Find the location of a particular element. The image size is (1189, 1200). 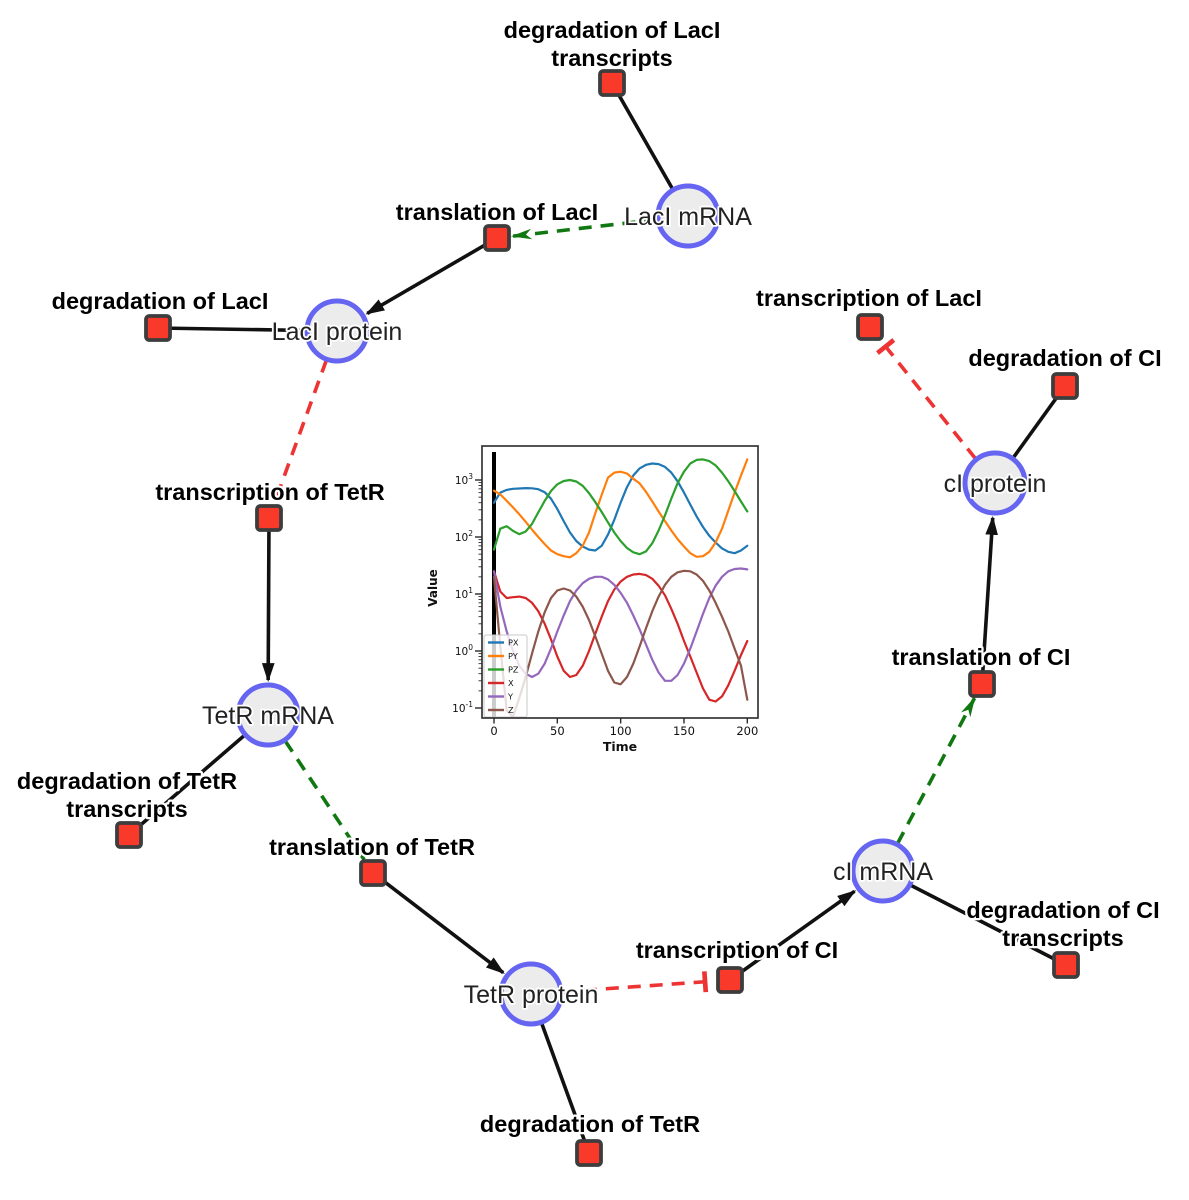

edge-inhibition-laci_protein-tc_tetr is located at coordinates (297, 430).